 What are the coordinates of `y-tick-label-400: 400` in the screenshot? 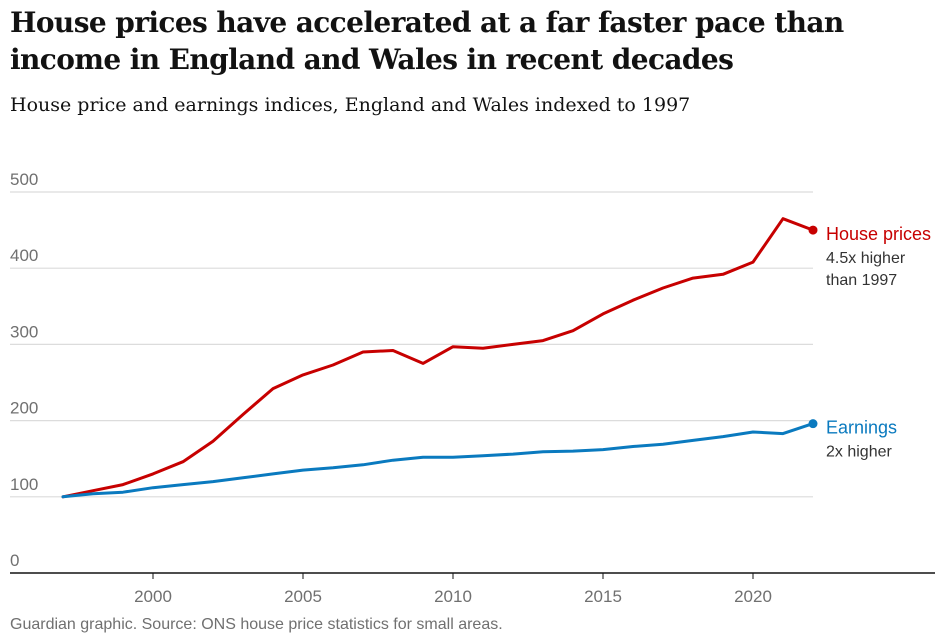 It's located at (24, 255).